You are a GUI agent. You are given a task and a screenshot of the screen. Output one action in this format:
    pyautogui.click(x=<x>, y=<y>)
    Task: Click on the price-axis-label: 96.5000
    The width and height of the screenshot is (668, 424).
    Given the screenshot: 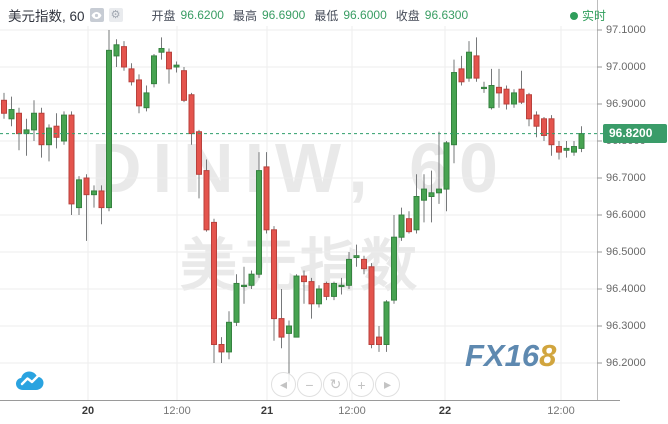 What is the action you would take?
    pyautogui.click(x=626, y=252)
    